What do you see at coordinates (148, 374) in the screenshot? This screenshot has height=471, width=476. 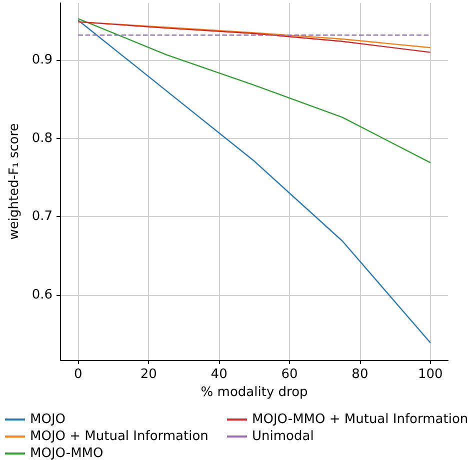 I see `x-tick-label: 20` at bounding box center [148, 374].